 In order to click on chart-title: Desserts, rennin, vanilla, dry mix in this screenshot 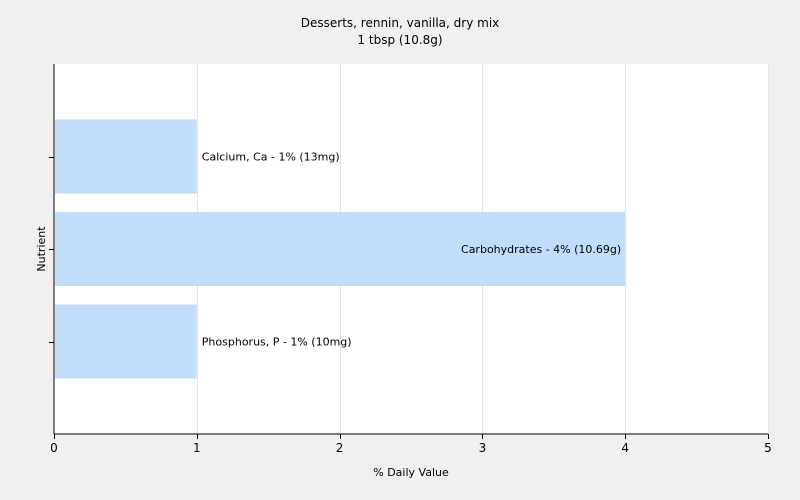, I will do `click(400, 23)`.